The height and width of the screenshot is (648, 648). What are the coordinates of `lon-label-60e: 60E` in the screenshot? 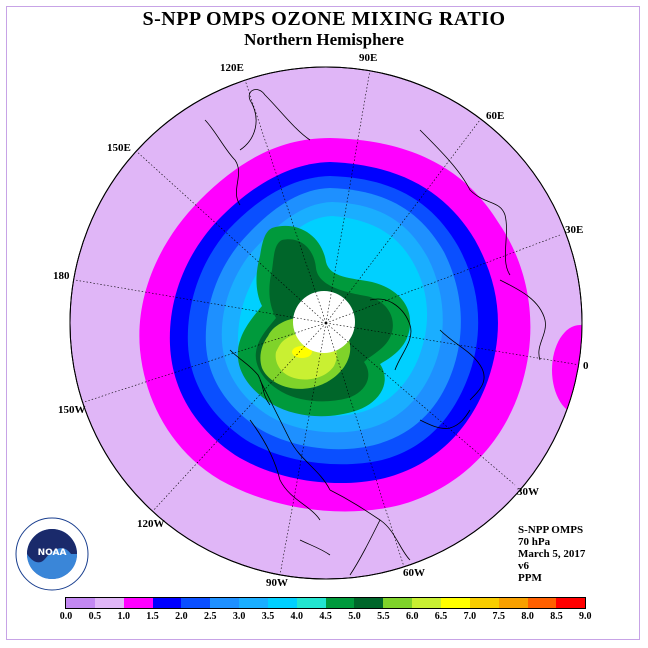 It's located at (495, 116).